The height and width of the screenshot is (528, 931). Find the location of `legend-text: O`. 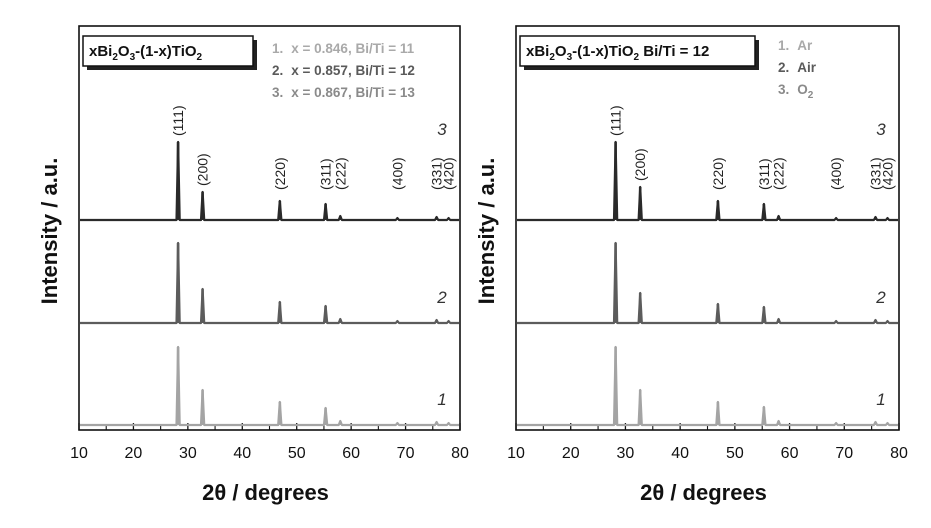

legend-text: O is located at coordinates (802, 89).